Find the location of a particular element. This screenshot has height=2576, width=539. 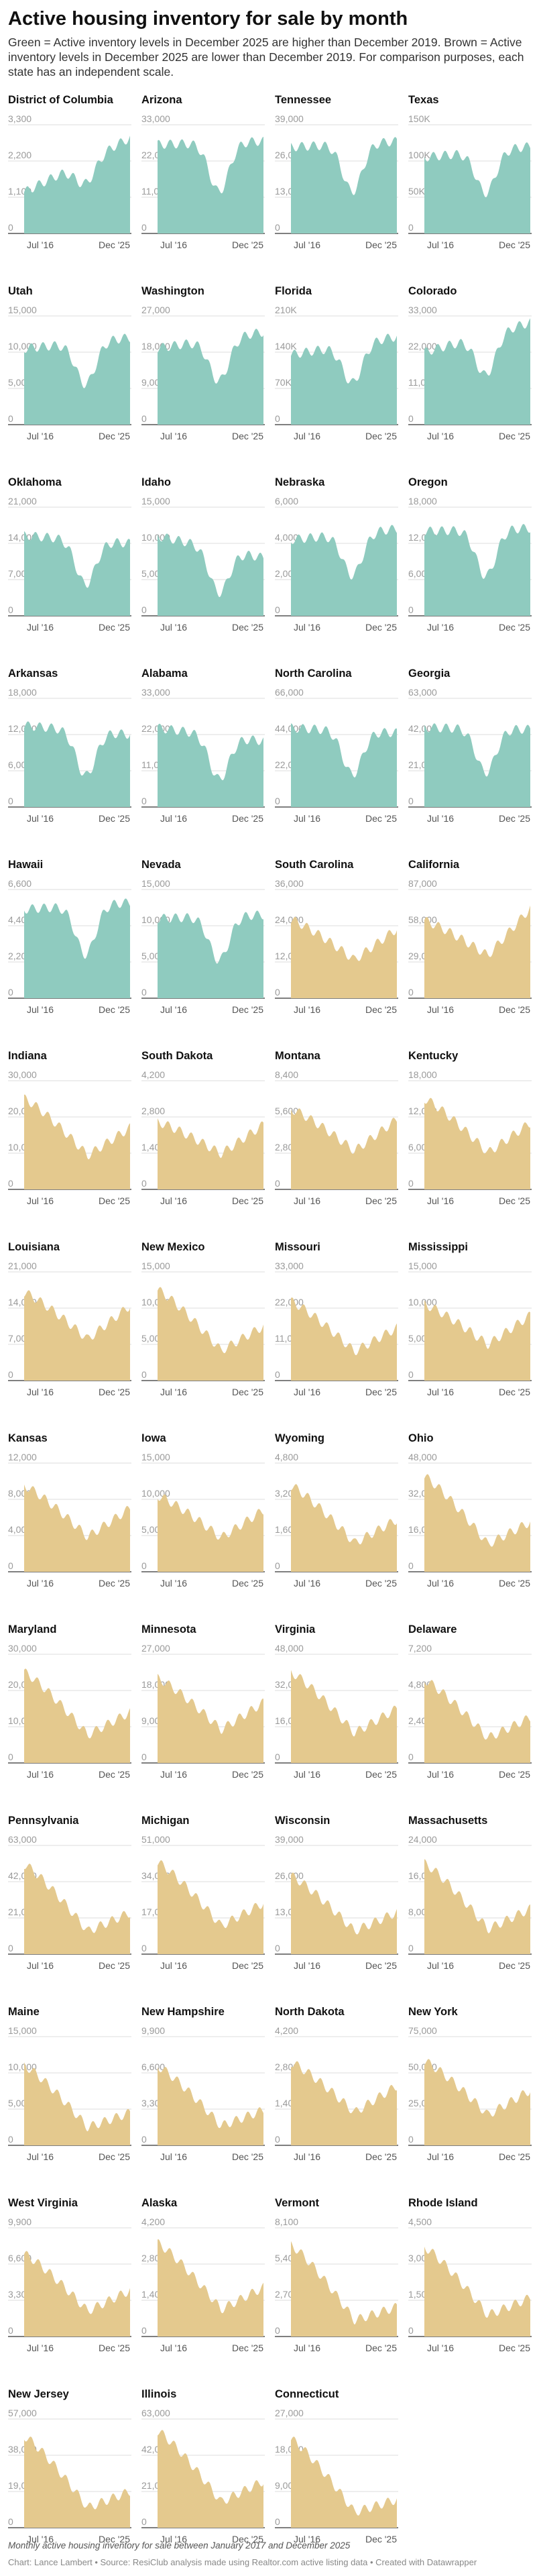

y-tick-label: 15,000 is located at coordinates (22, 310).